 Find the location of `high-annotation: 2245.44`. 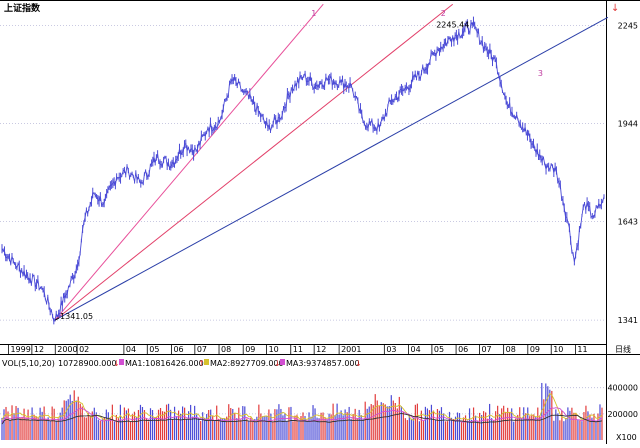

high-annotation: 2245.44 is located at coordinates (452, 24).